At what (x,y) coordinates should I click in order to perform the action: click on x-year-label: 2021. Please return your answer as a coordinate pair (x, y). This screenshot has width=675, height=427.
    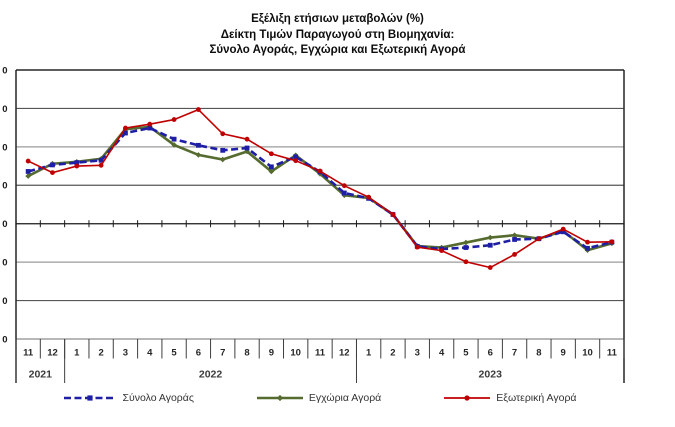
    Looking at the image, I should click on (41, 375).